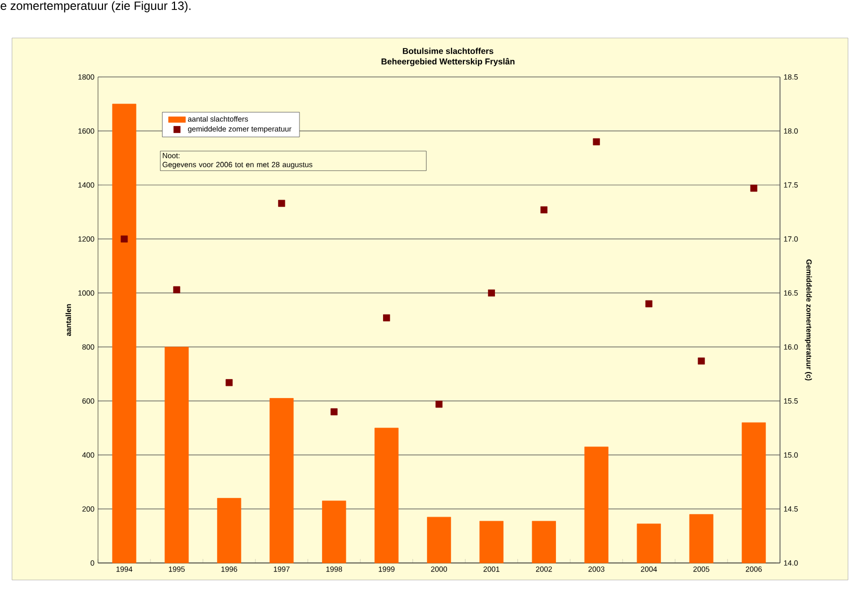 Image resolution: width=858 pixels, height=589 pixels. What do you see at coordinates (448, 51) in the screenshot?
I see `chart-title: Botulsime slachtoffers` at bounding box center [448, 51].